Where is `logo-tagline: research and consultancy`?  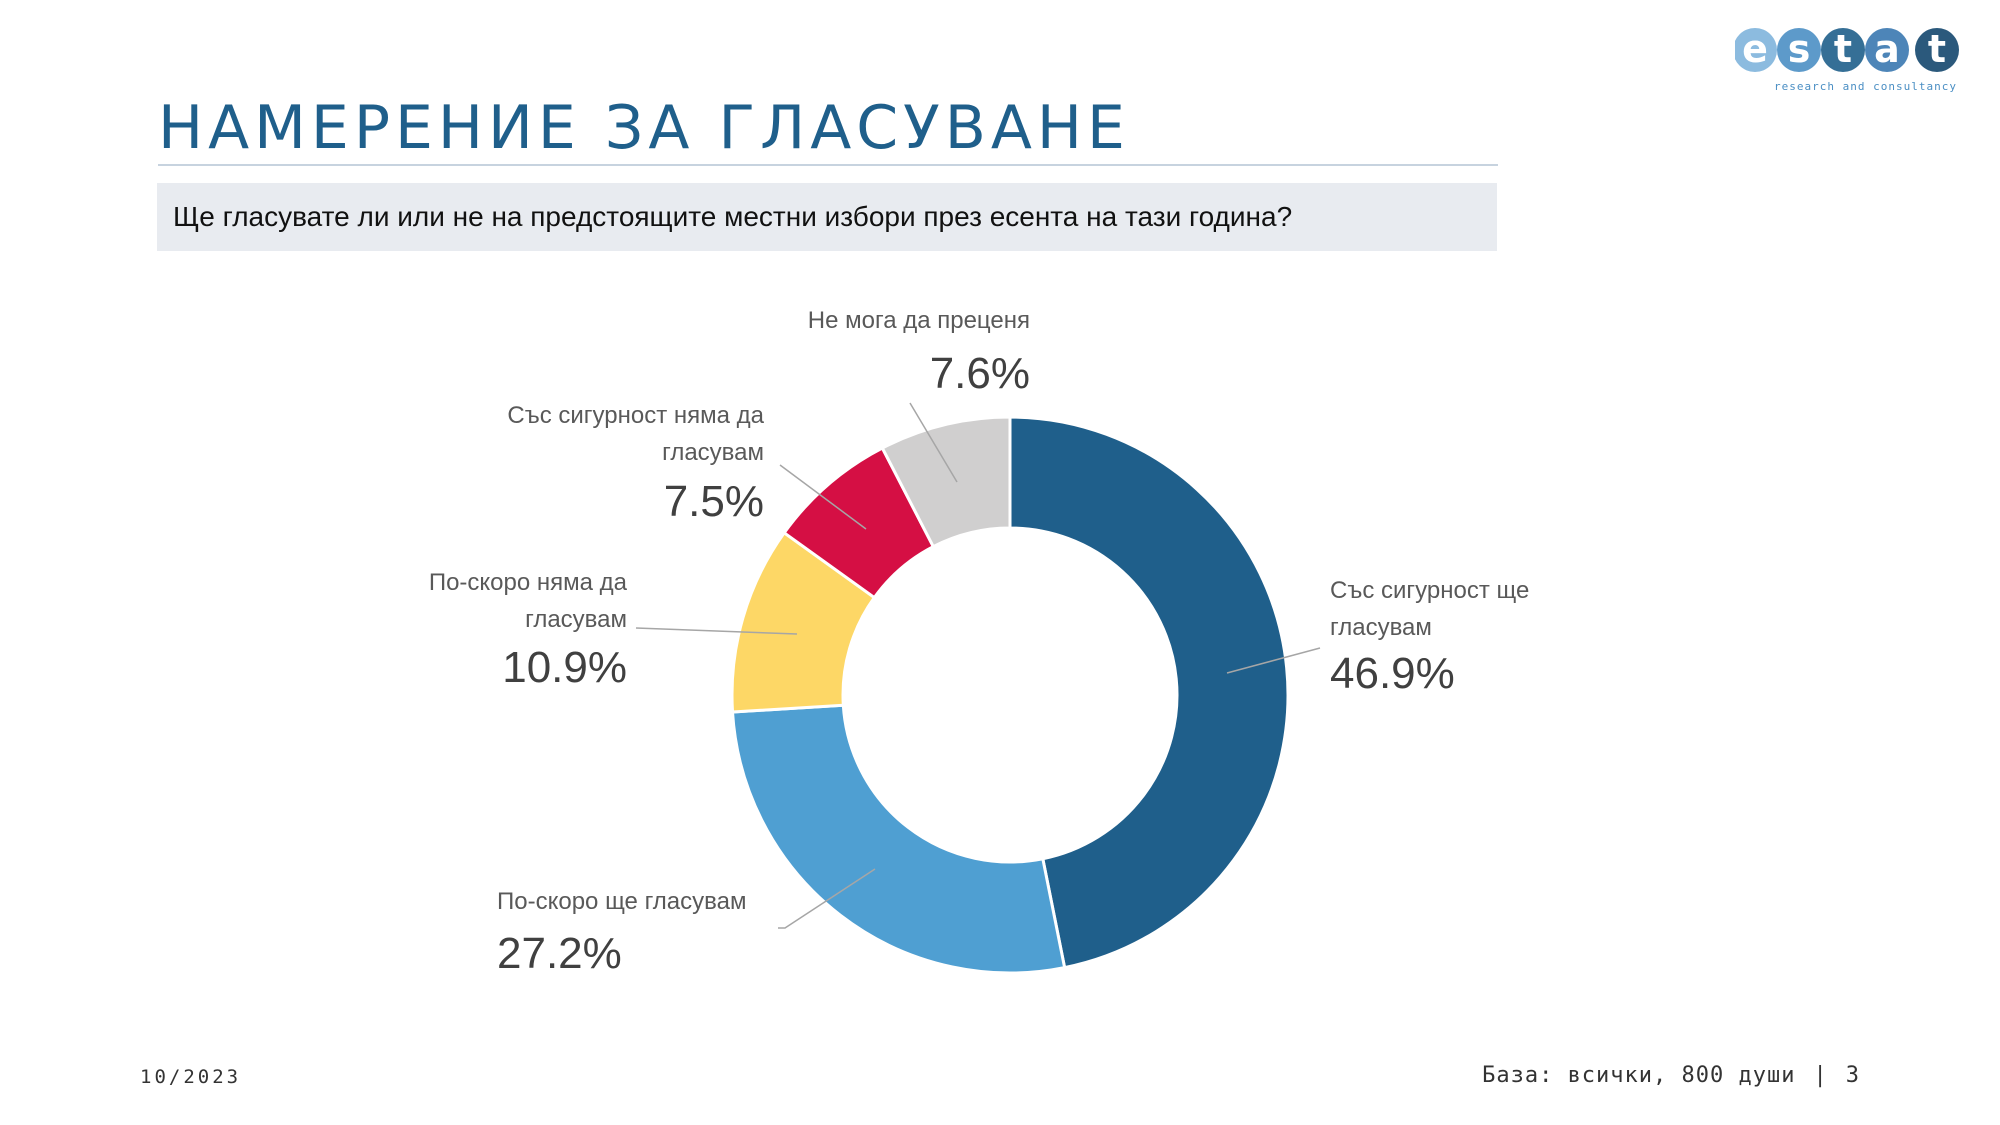 logo-tagline: research and consultancy is located at coordinates (1865, 86).